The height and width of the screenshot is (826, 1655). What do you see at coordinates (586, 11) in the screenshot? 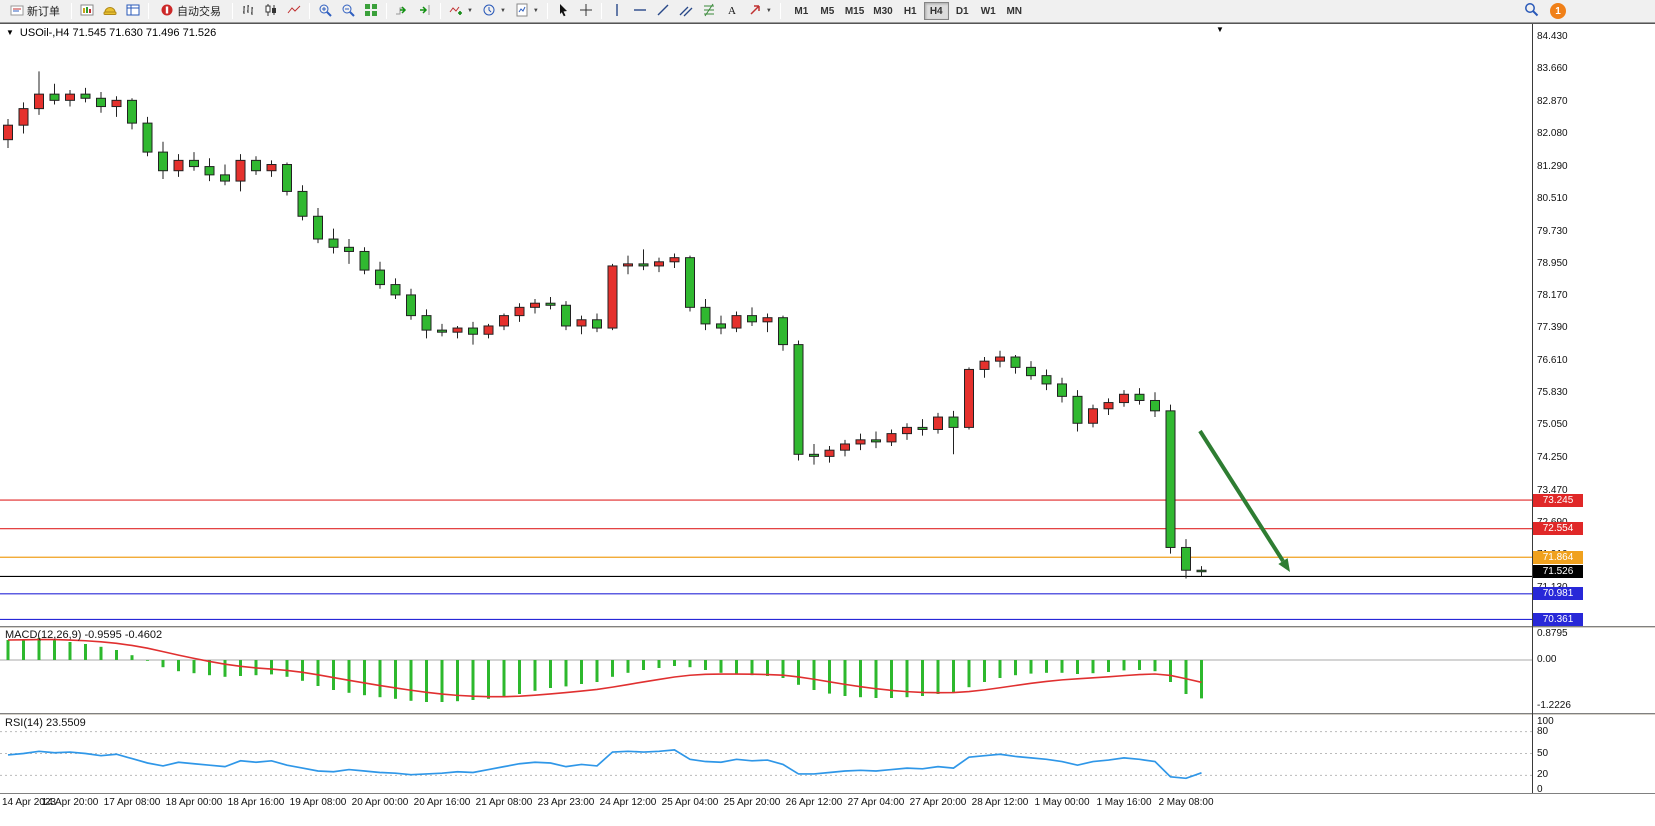
I see `crosshair-button` at bounding box center [586, 11].